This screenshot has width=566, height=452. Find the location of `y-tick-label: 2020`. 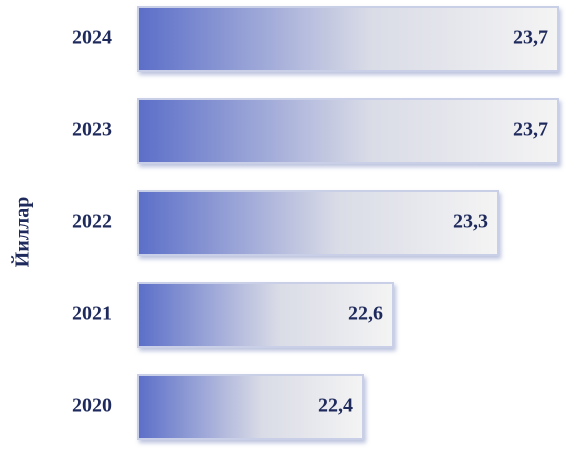

y-tick-label: 2020 is located at coordinates (92, 406).